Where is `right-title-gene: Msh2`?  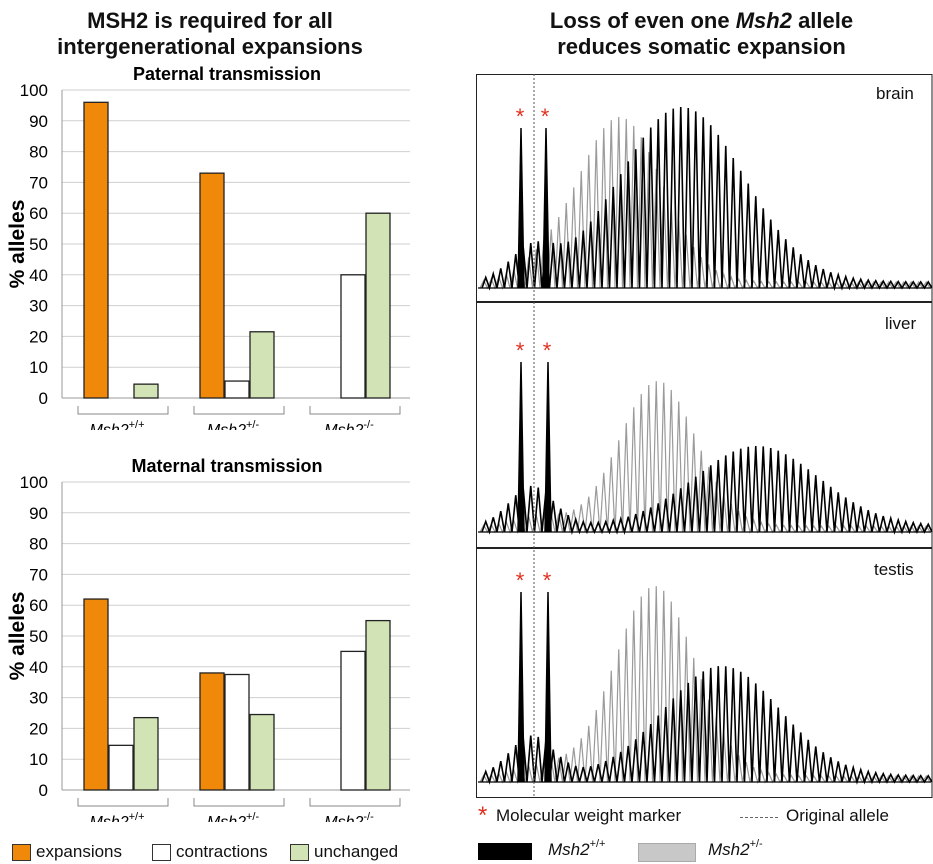
right-title-gene: Msh2 is located at coordinates (763, 20).